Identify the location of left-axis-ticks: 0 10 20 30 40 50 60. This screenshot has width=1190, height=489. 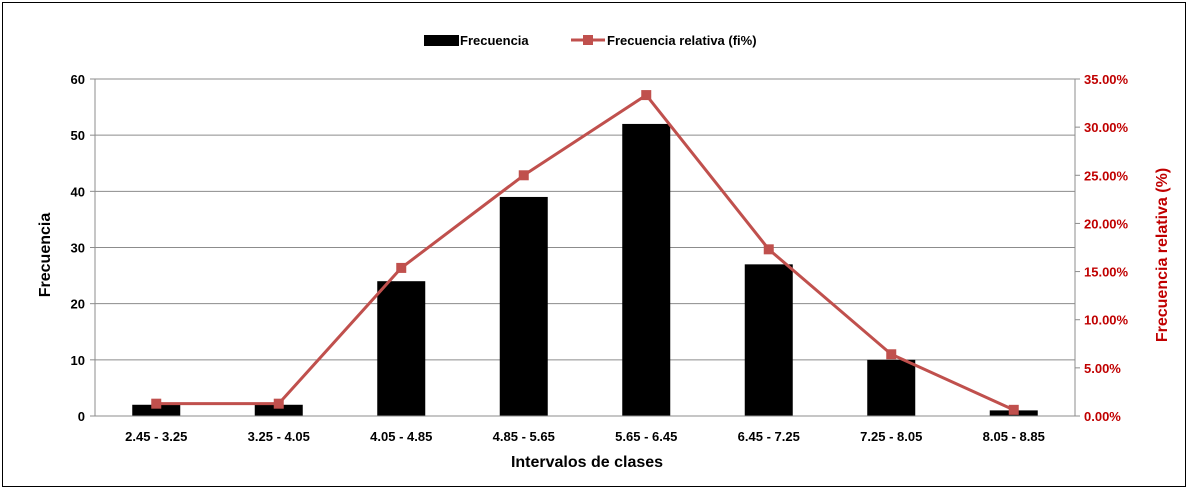
(83, 248).